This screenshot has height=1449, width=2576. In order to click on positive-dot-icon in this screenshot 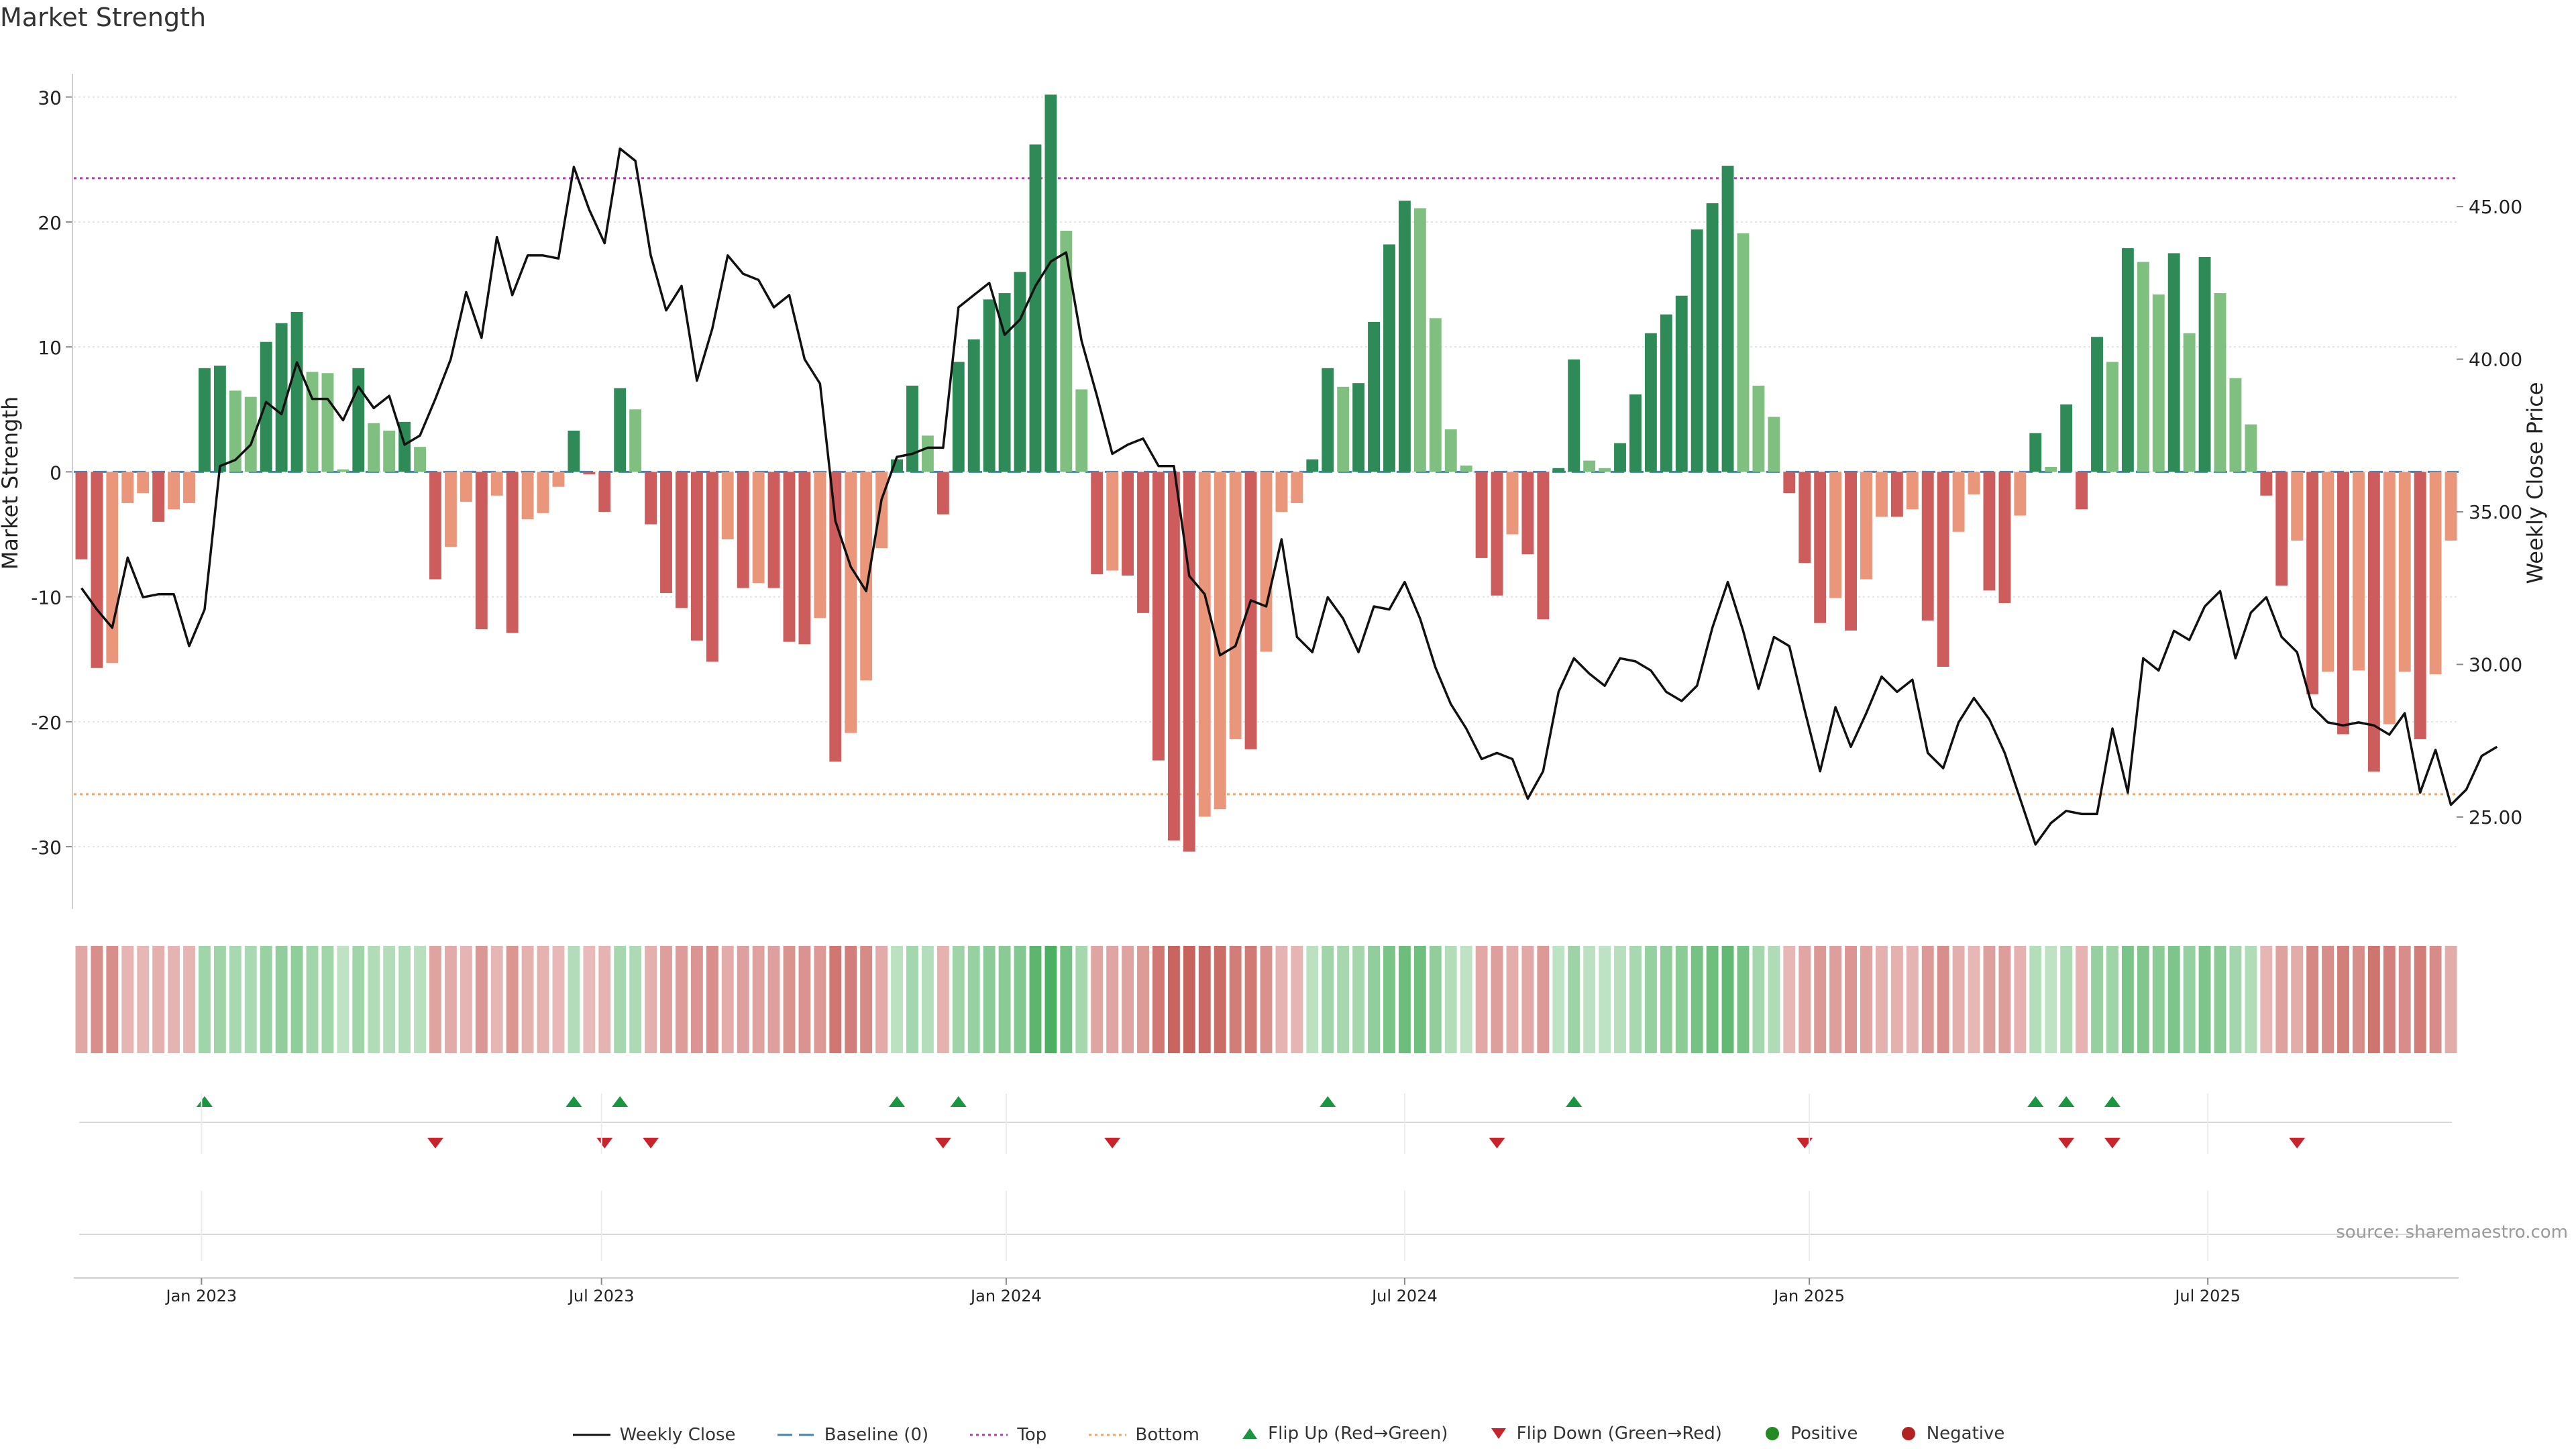, I will do `click(1773, 1433)`.